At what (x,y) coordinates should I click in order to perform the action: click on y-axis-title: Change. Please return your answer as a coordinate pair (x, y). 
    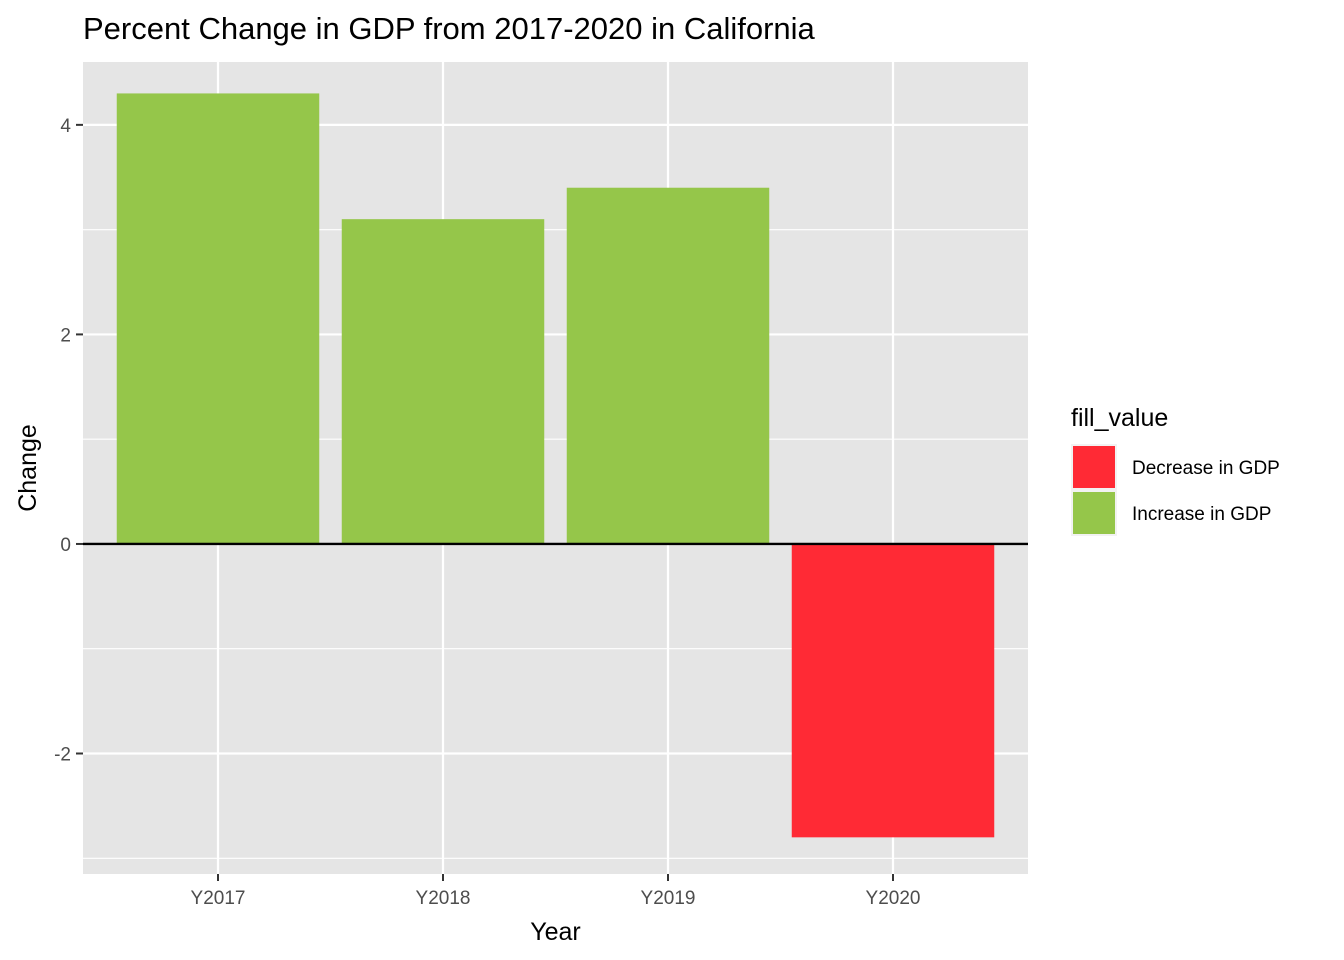
    Looking at the image, I should click on (28, 468).